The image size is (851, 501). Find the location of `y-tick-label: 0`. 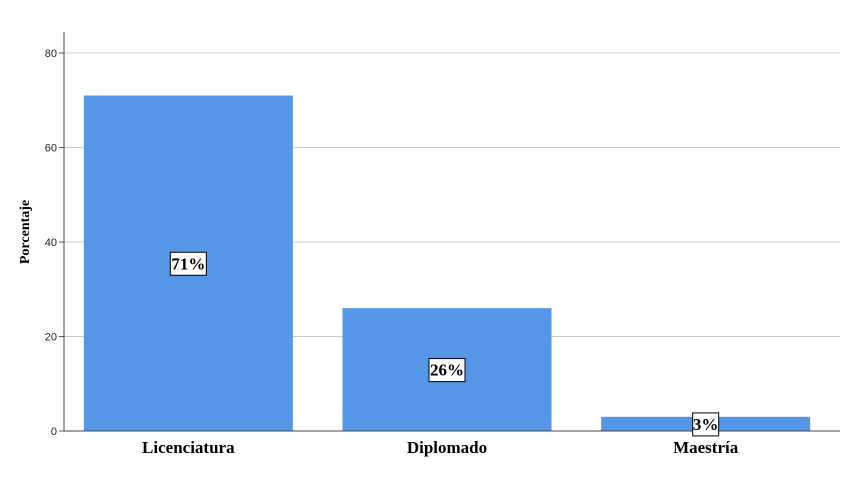

y-tick-label: 0 is located at coordinates (54, 432).